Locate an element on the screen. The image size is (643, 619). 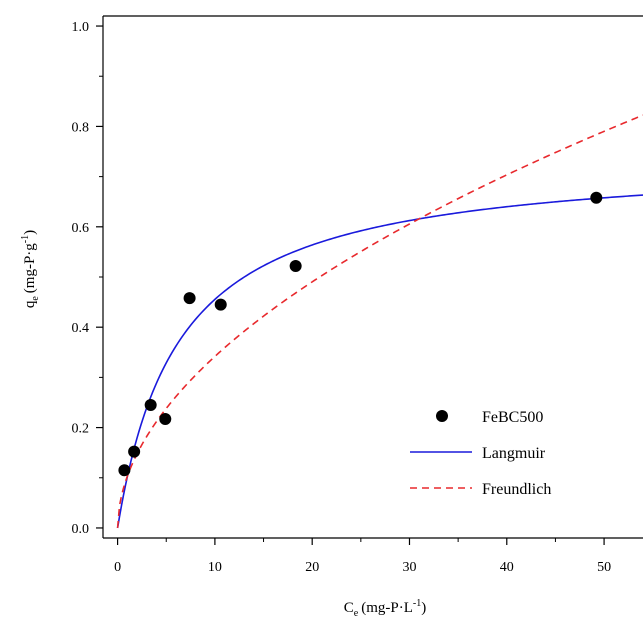
x-axis-ticks: 0 10 20 30 40 50 is located at coordinates (362, 556).